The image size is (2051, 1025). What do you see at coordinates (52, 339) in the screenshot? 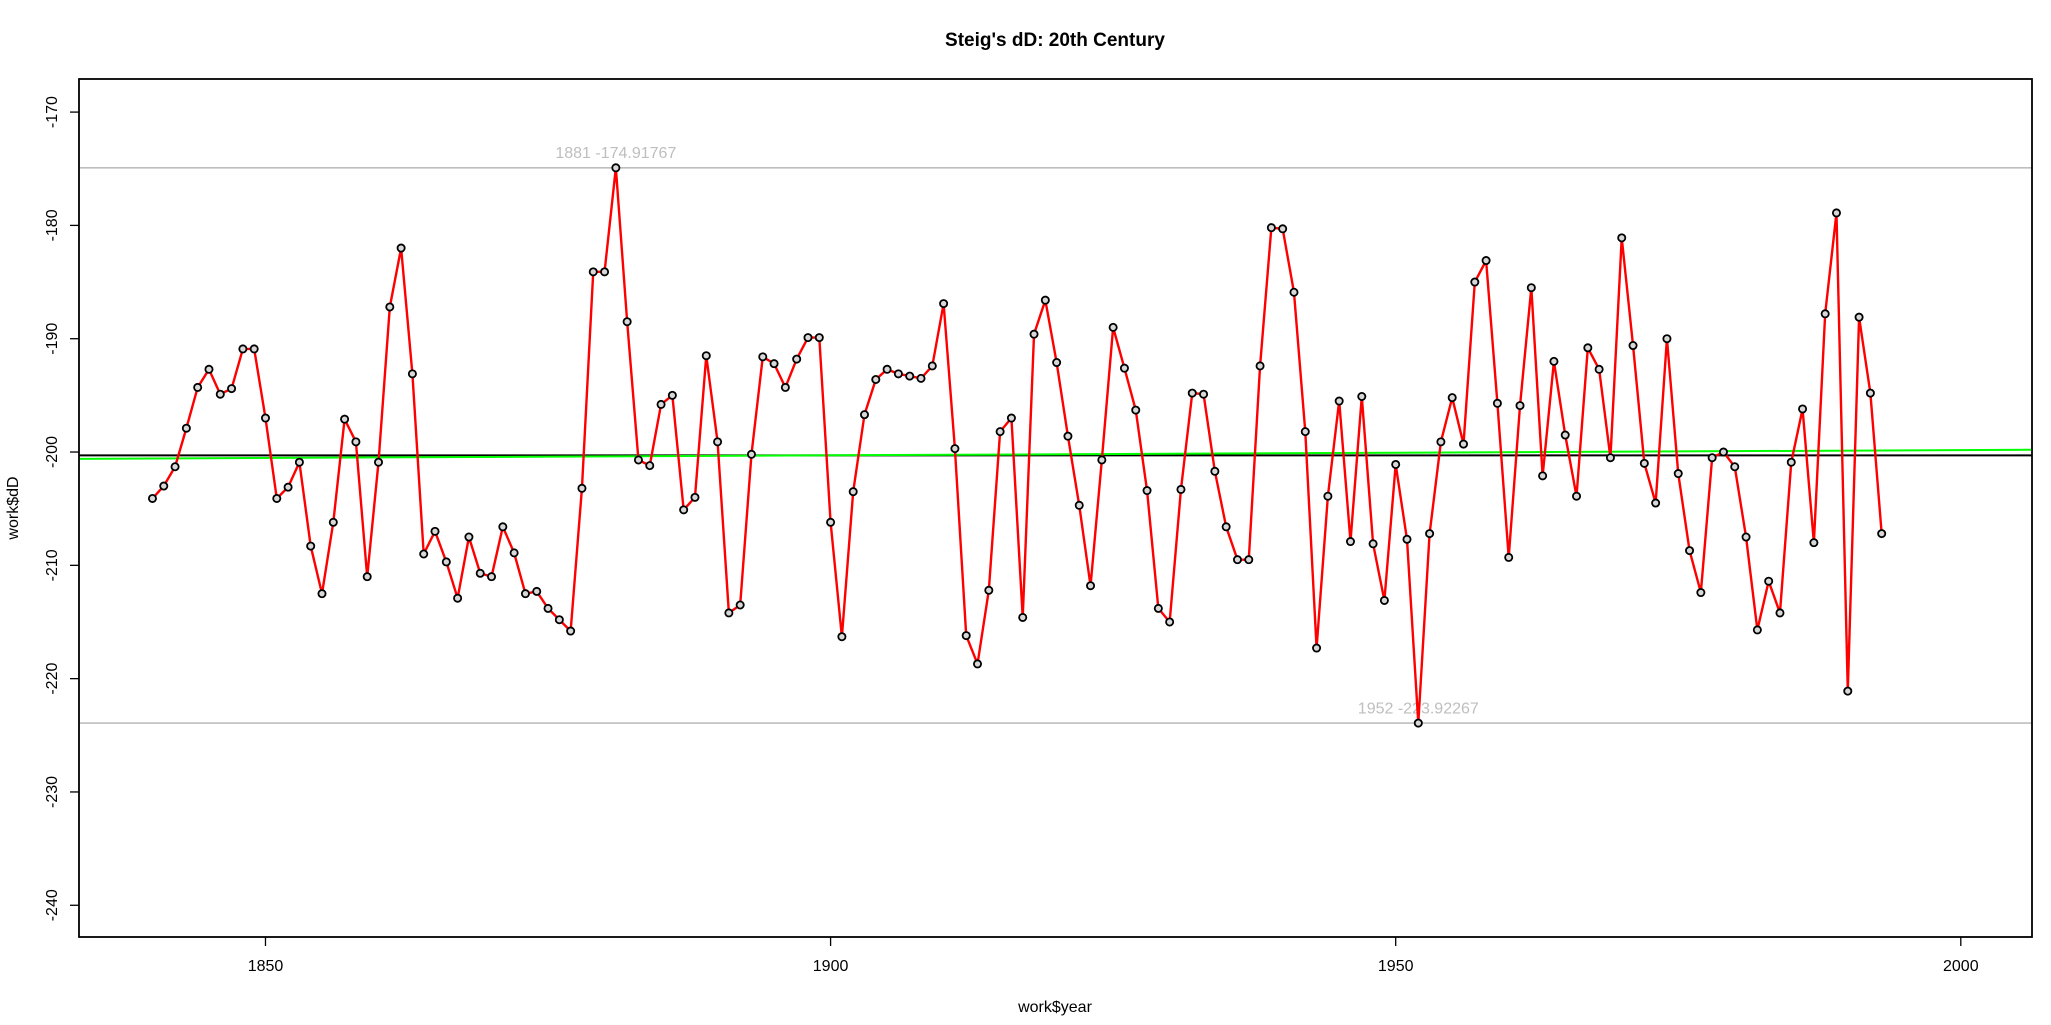
I see `y-tick-label: -190` at bounding box center [52, 339].